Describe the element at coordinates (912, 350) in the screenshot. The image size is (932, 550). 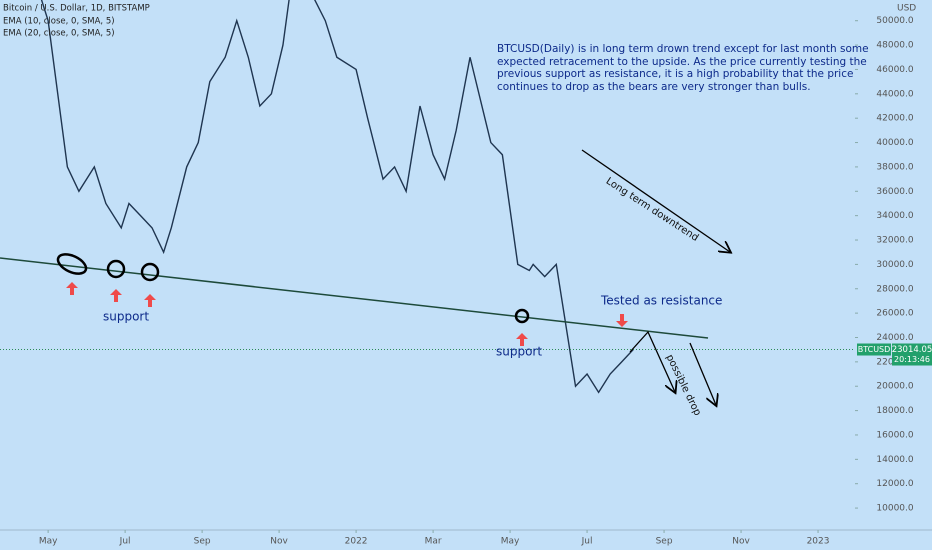
I see `last-price: 23014.05` at that location.